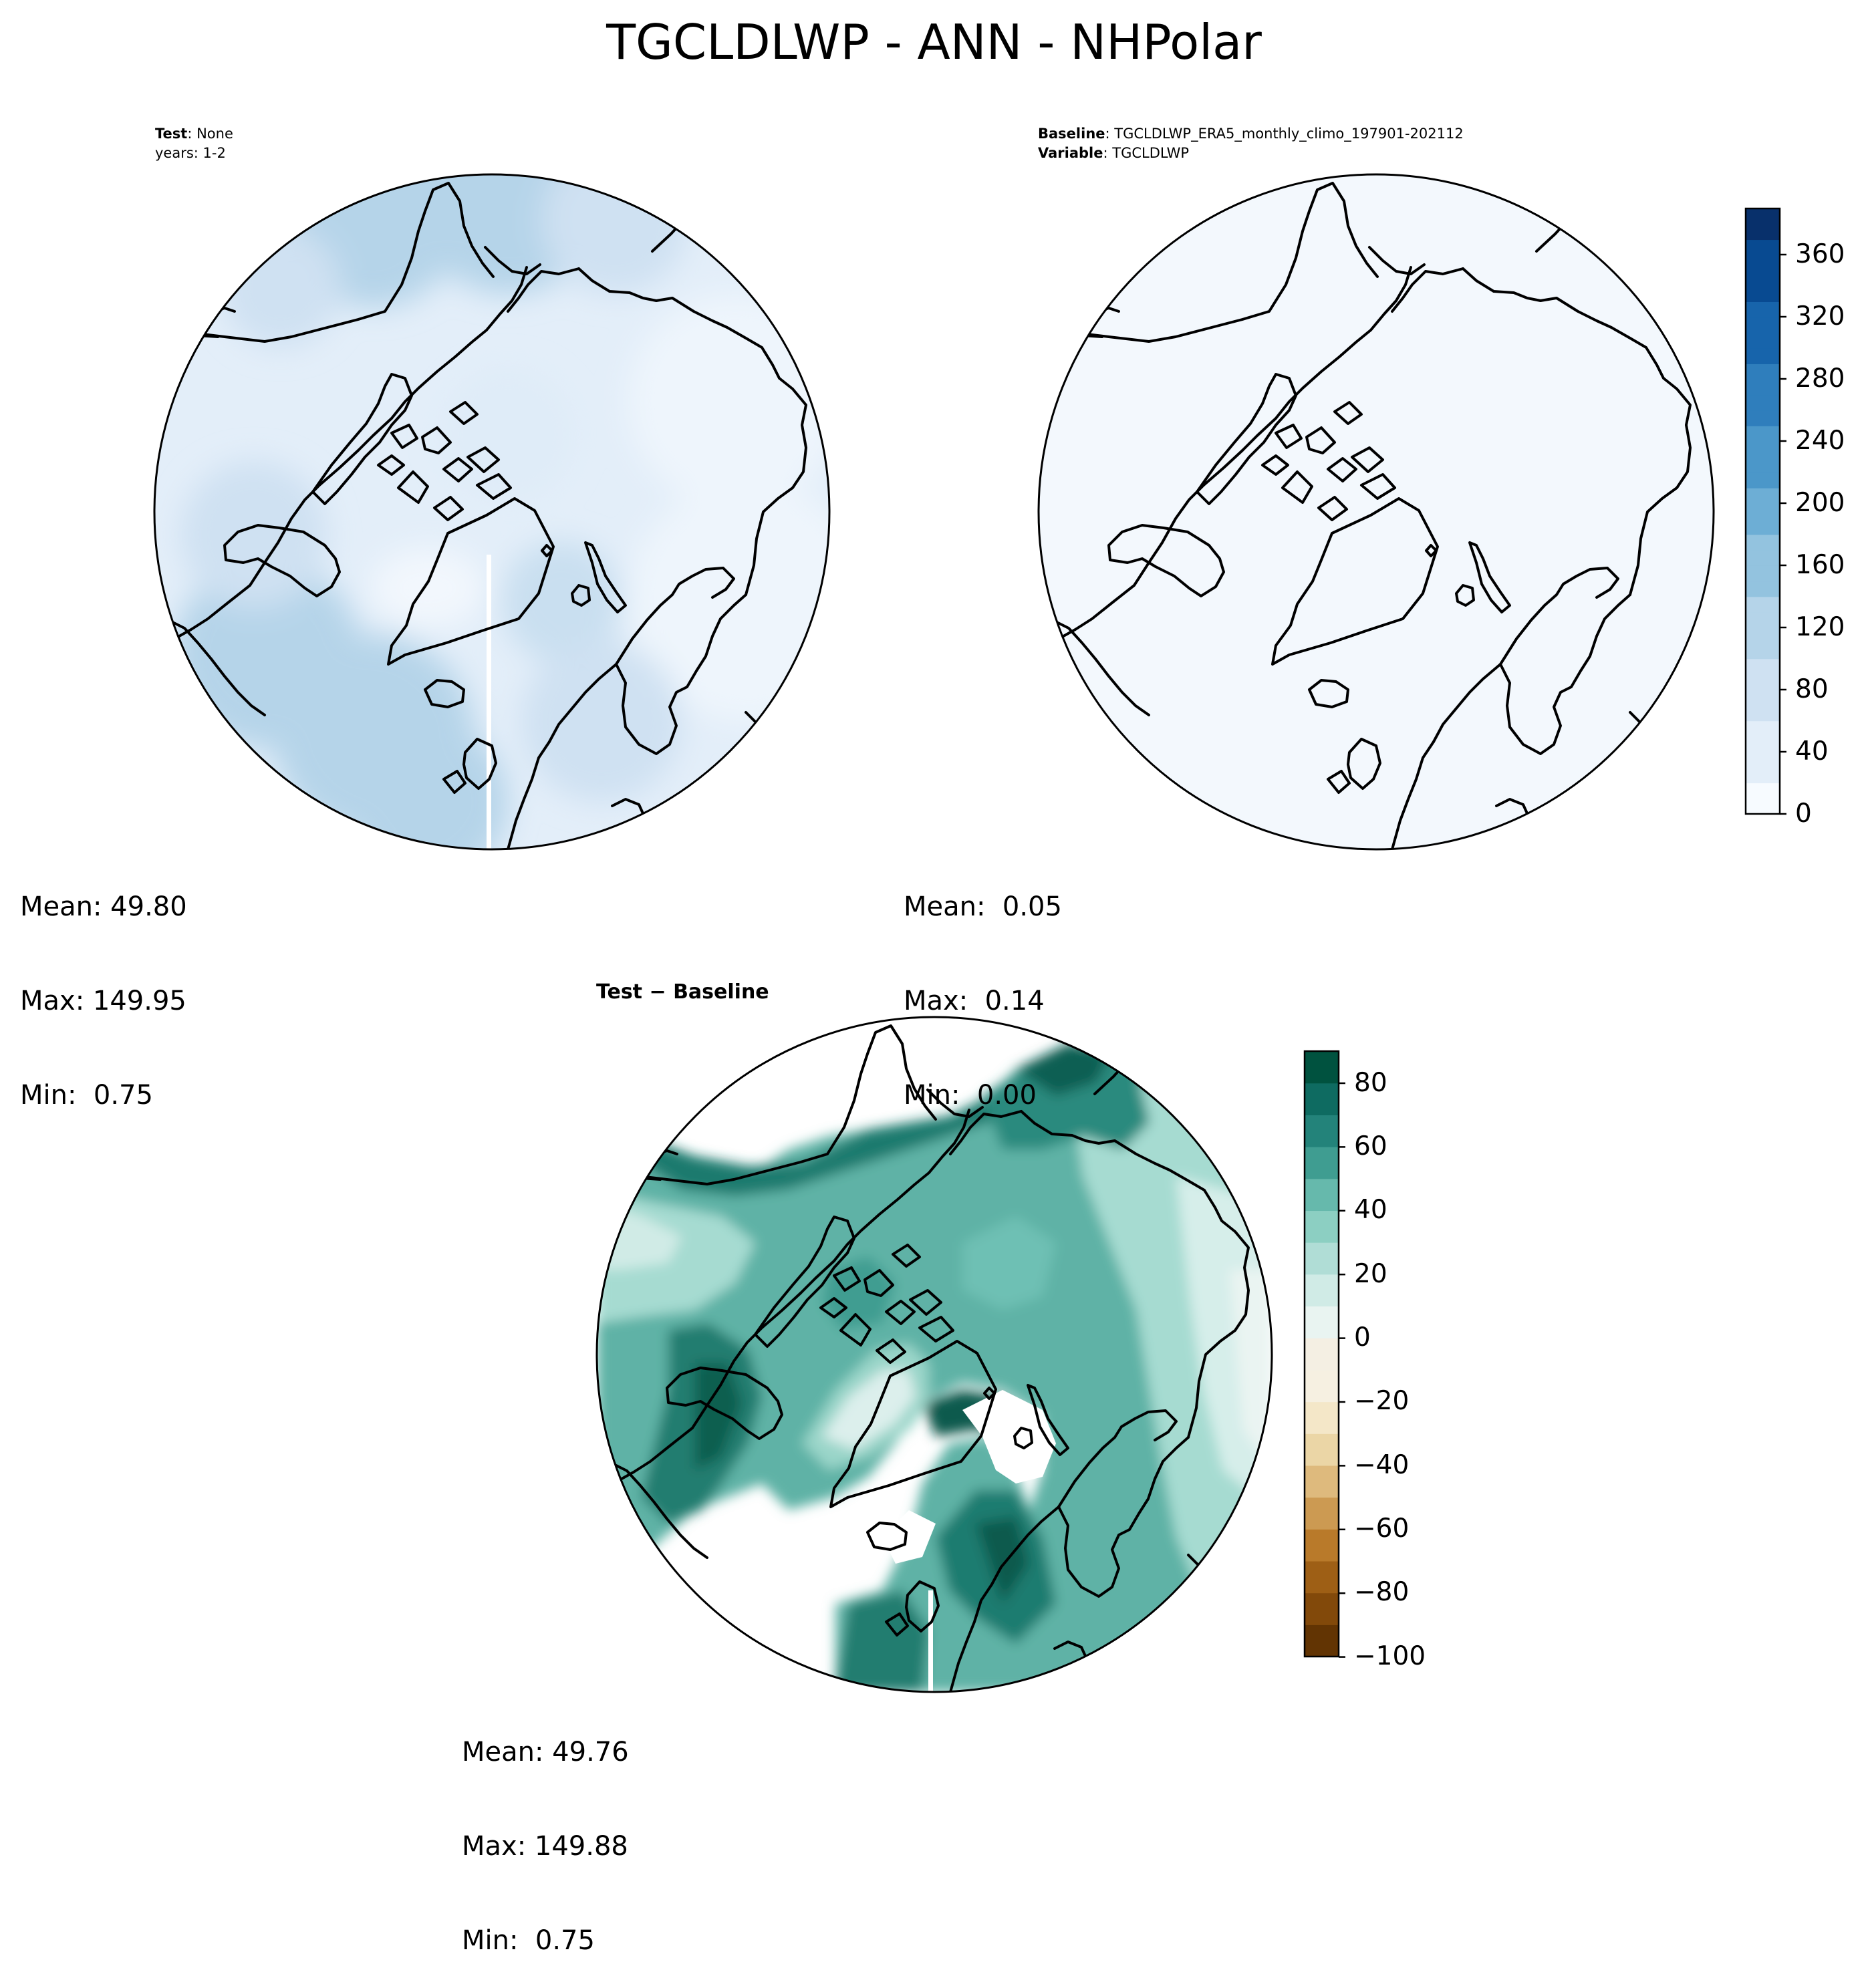  Describe the element at coordinates (1382, 1465) in the screenshot. I see `cb2-tick: −40` at that location.